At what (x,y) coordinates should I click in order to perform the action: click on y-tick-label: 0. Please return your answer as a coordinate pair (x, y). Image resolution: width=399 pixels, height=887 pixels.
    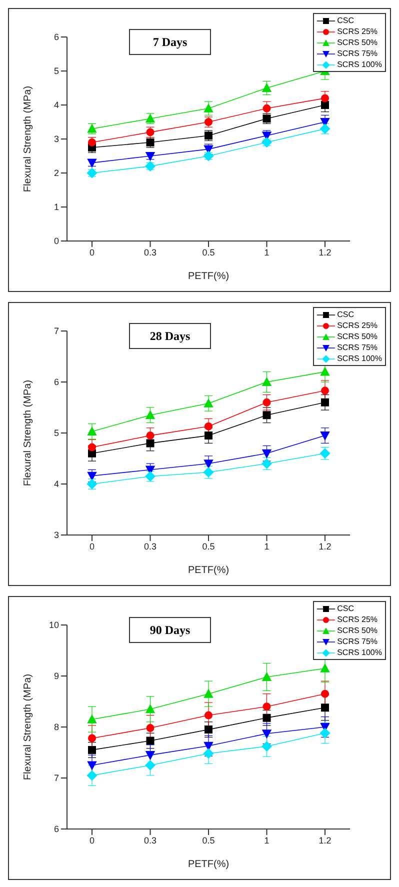
    Looking at the image, I should click on (56, 241).